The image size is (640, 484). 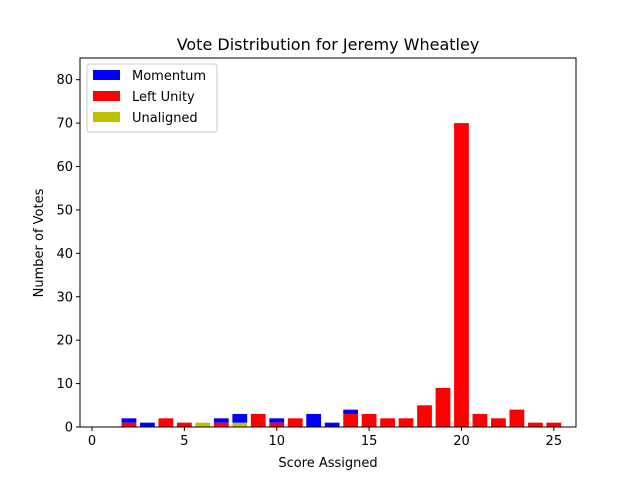 I want to click on y-tick-label: 0, so click(x=69, y=428).